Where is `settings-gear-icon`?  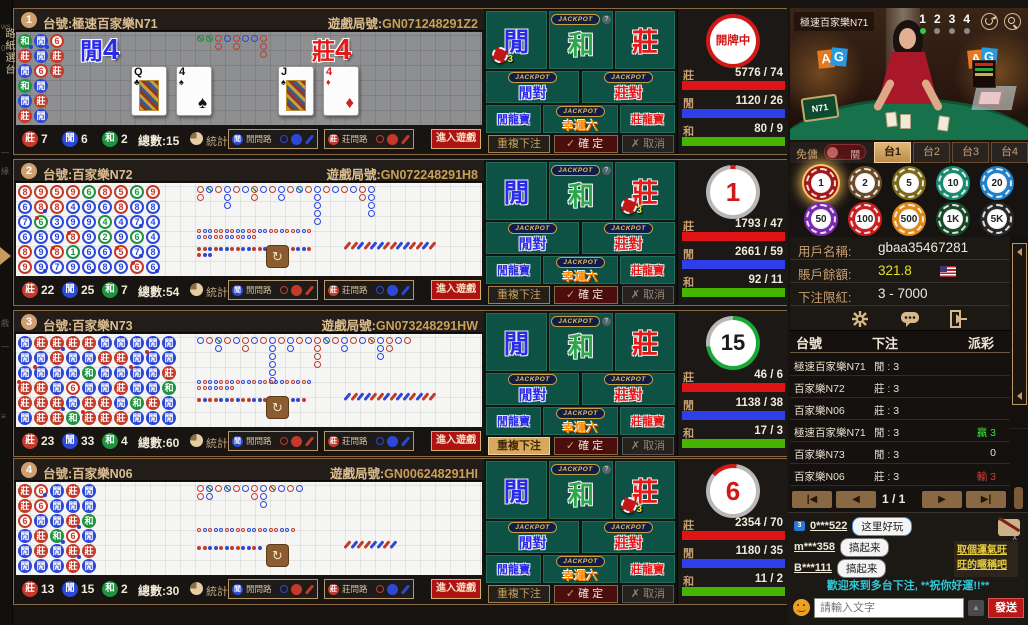 settings-gear-icon is located at coordinates (860, 319).